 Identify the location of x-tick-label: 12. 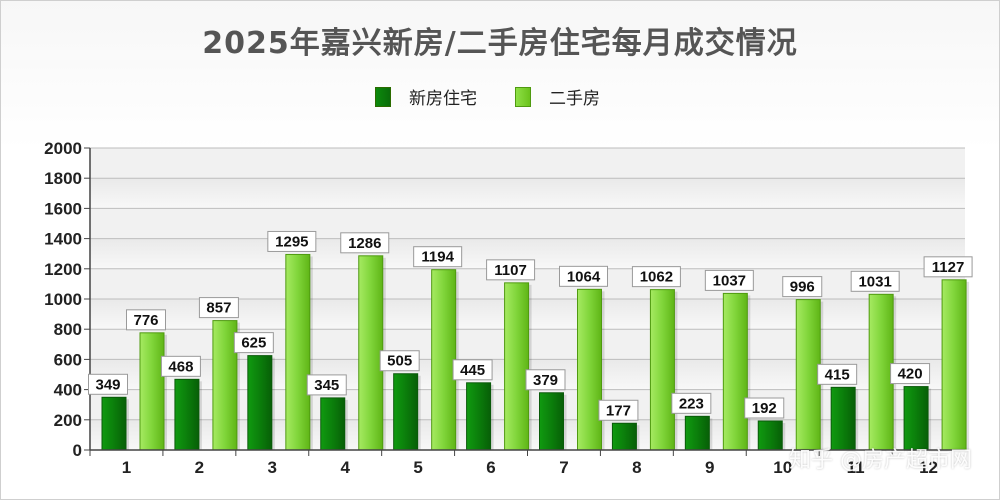
(928, 467).